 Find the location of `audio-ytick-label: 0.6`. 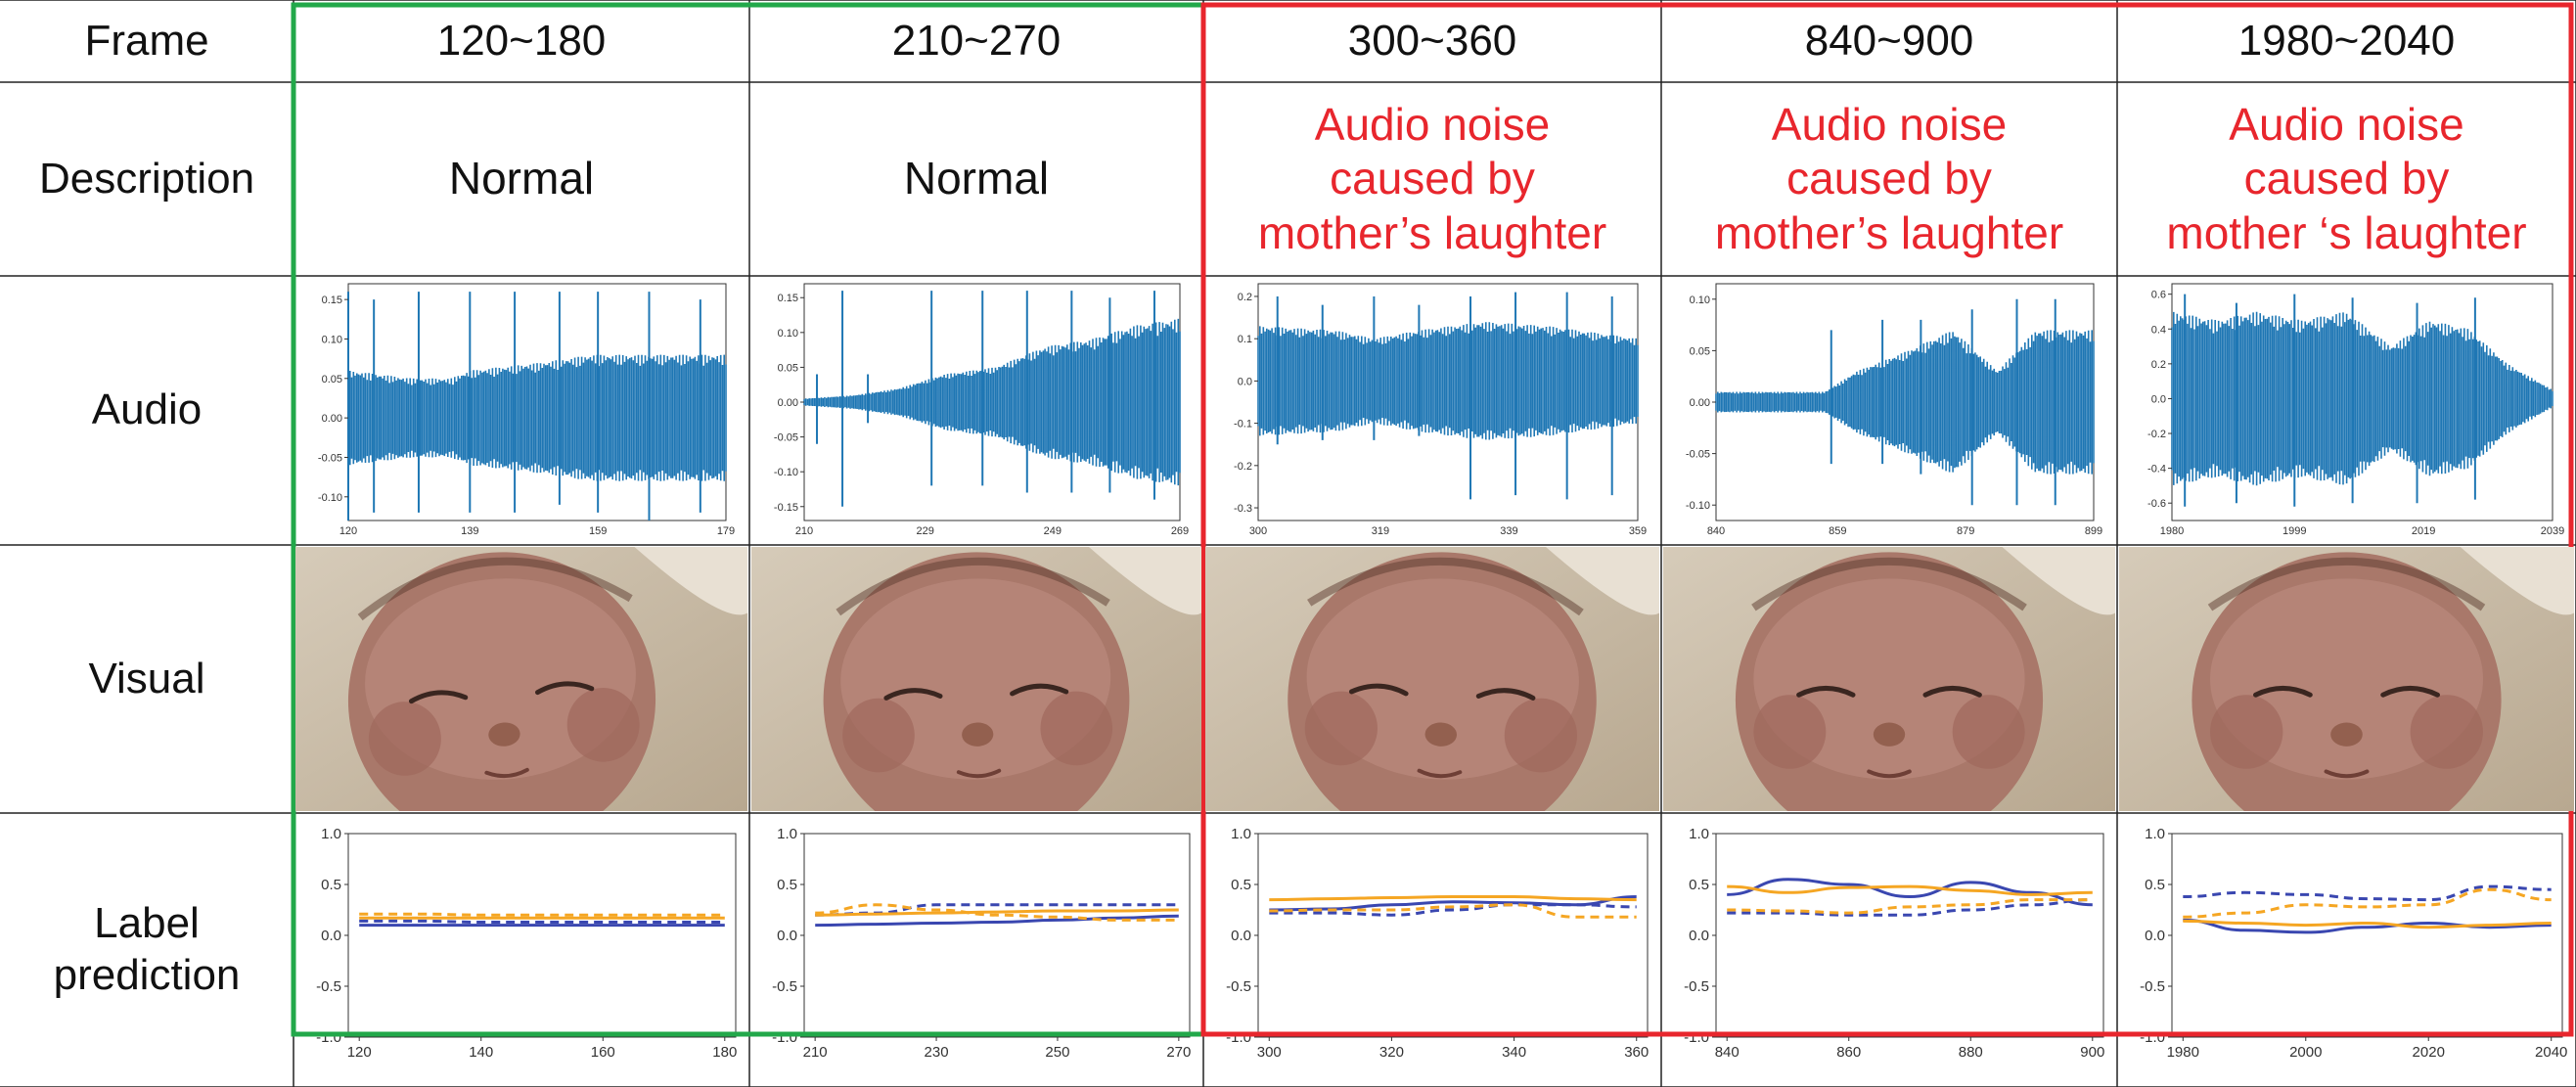

audio-ytick-label: 0.6 is located at coordinates (2158, 295).